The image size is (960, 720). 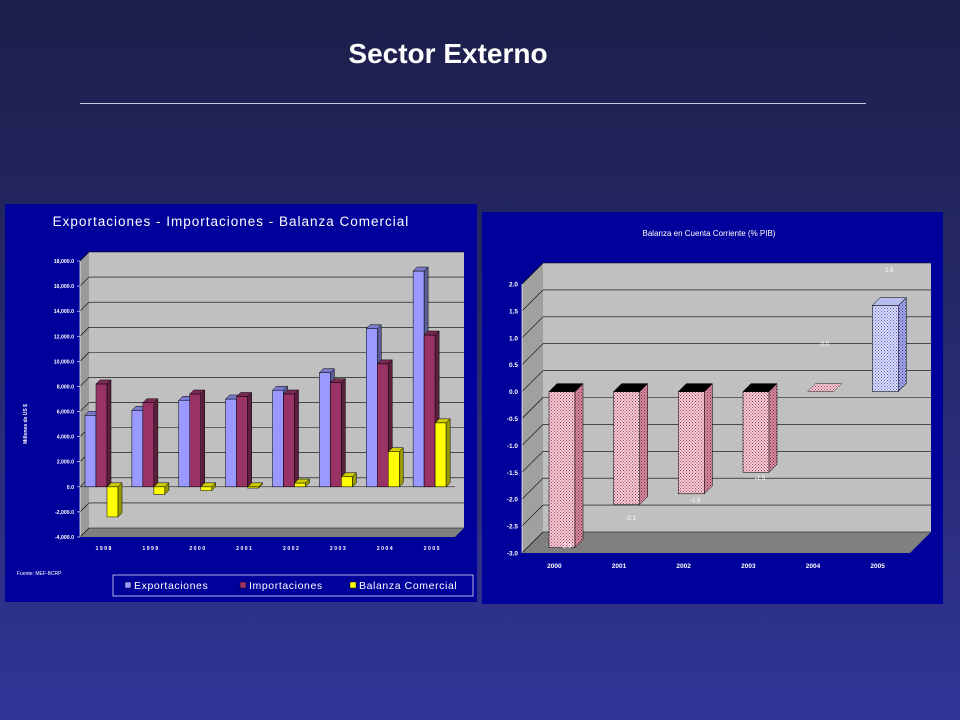 What do you see at coordinates (26, 424) in the screenshot?
I see `y-axis-label: Millones de US $` at bounding box center [26, 424].